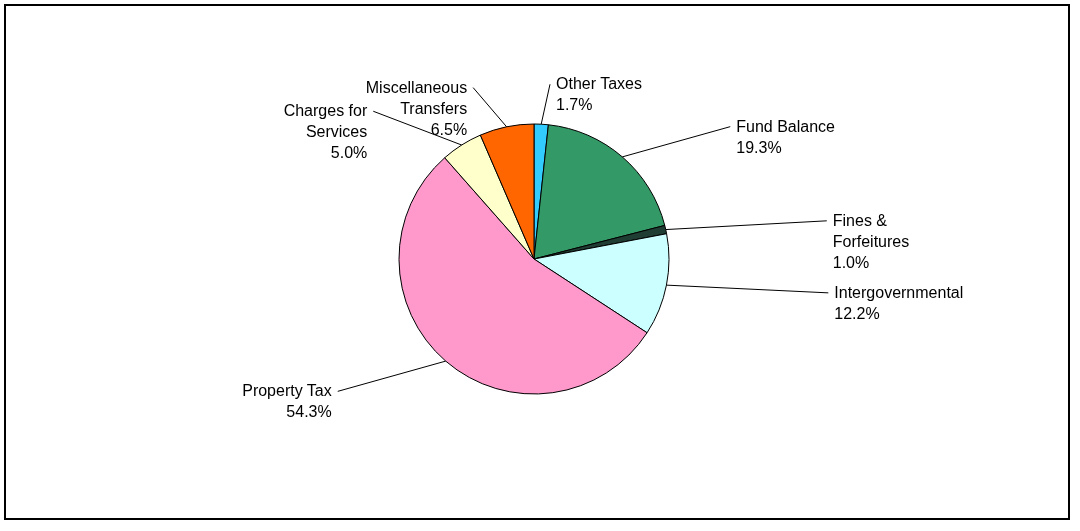 The image size is (1080, 531). I want to click on slice-label: Fines & Forfeitures, so click(871, 230).